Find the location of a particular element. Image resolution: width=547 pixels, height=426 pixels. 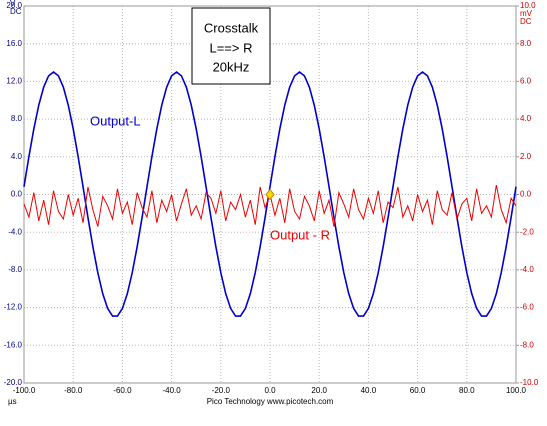

annotation: L==> R is located at coordinates (230, 47).